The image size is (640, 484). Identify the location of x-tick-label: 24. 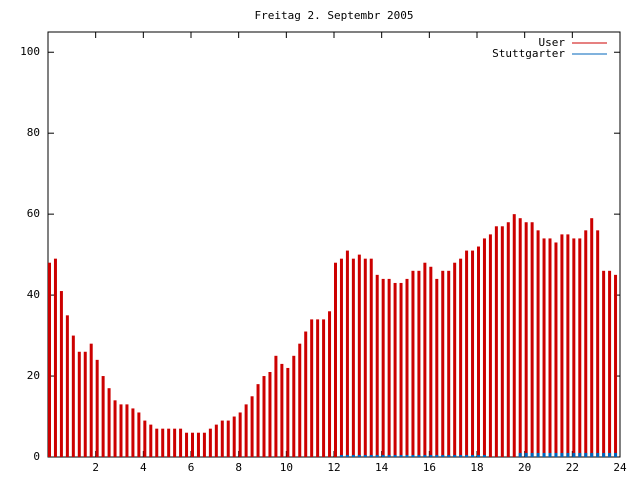
(620, 467).